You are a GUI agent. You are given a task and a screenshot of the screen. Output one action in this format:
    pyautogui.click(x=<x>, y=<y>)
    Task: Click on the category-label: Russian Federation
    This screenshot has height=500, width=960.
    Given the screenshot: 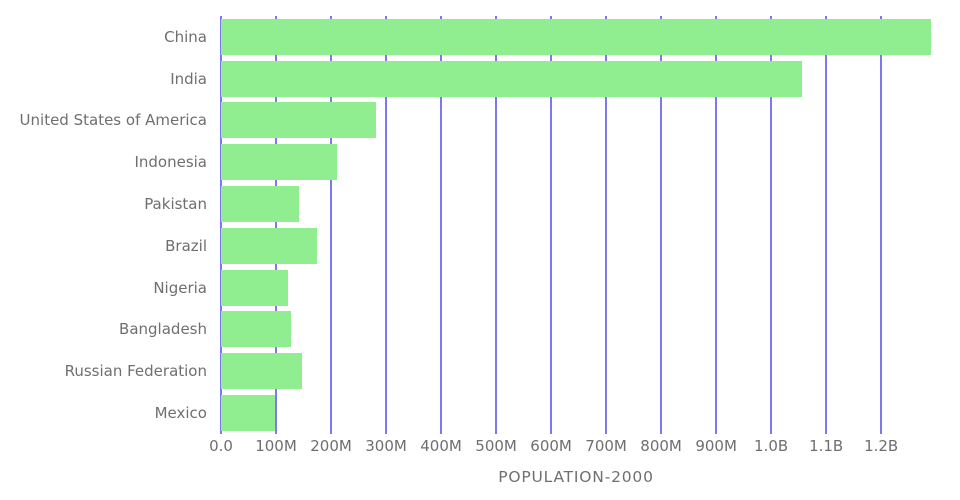 What is the action you would take?
    pyautogui.click(x=135, y=371)
    